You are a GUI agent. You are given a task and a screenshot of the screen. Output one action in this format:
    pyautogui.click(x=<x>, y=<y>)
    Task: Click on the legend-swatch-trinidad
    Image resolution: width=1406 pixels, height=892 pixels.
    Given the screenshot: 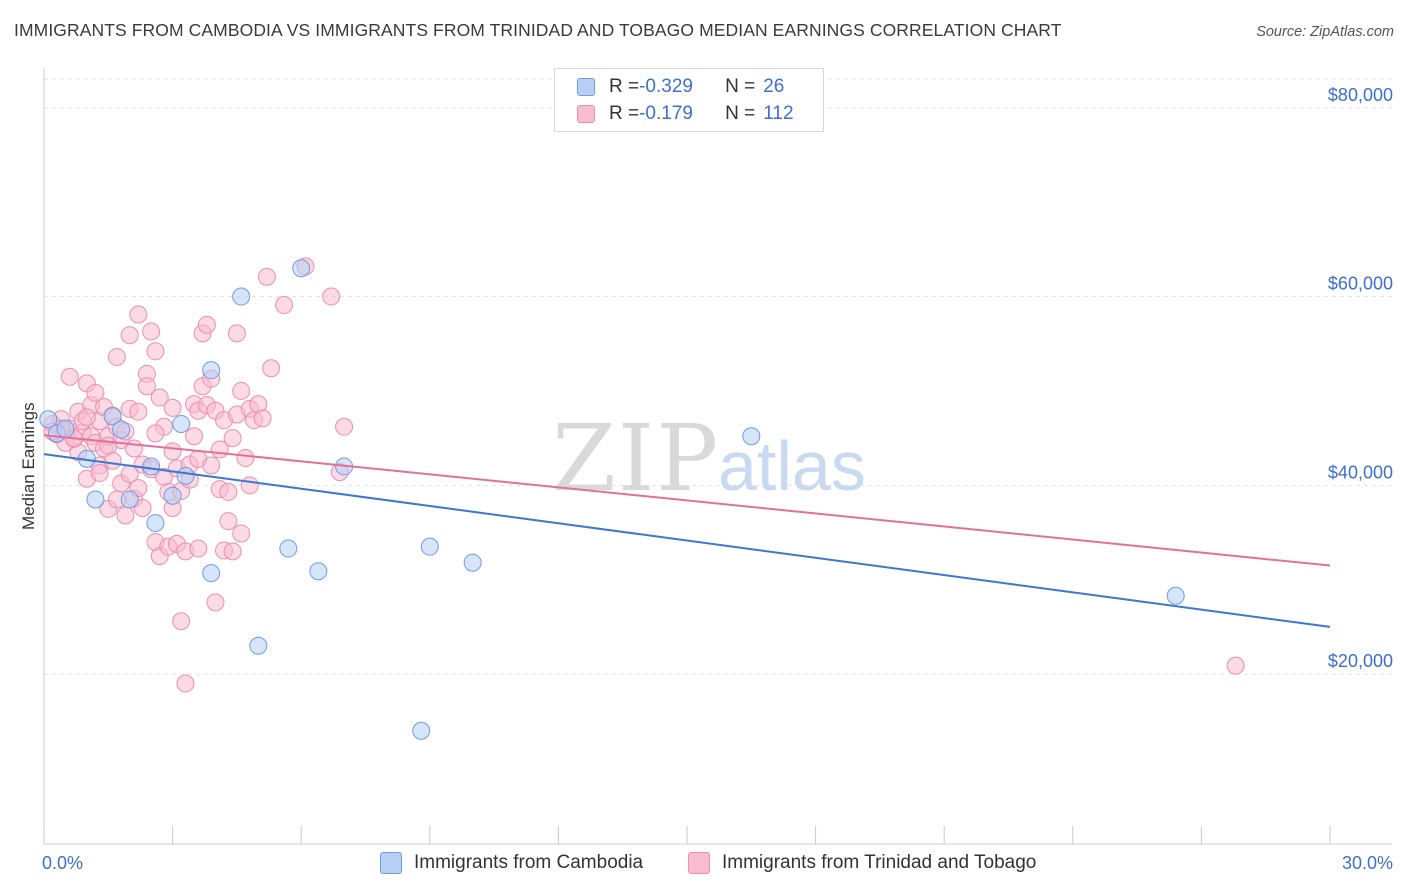 What is the action you would take?
    pyautogui.click(x=586, y=114)
    